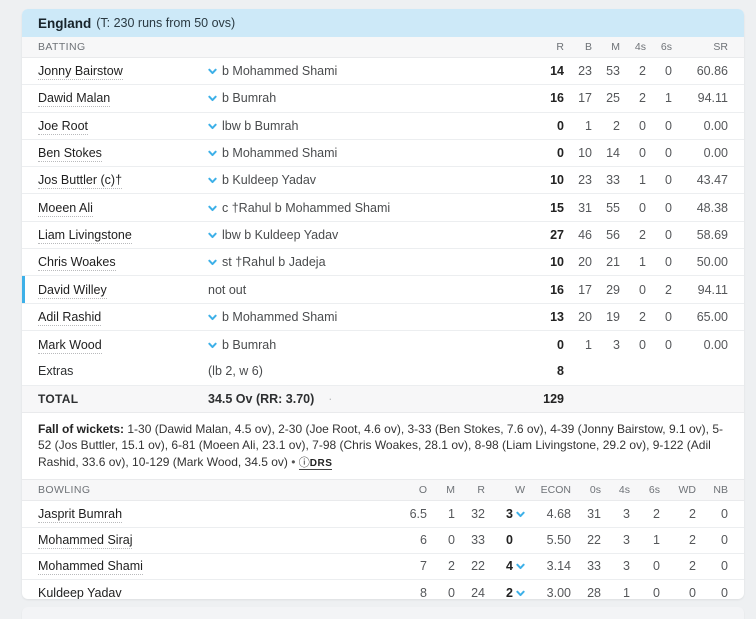 This screenshot has width=756, height=619. Describe the element at coordinates (80, 592) in the screenshot. I see `bowler-name-link: Kuldeep Yadav` at that location.